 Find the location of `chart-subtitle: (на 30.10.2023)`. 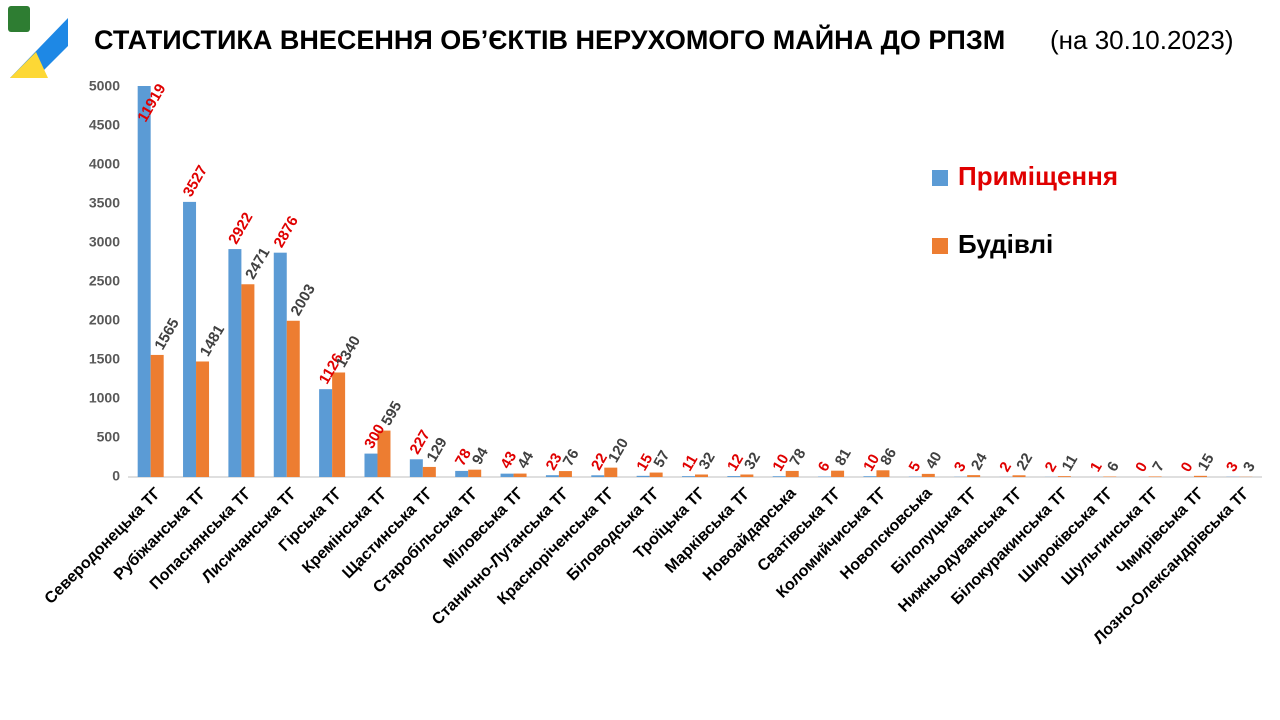

chart-subtitle: (на 30.10.2023) is located at coordinates (1142, 40).